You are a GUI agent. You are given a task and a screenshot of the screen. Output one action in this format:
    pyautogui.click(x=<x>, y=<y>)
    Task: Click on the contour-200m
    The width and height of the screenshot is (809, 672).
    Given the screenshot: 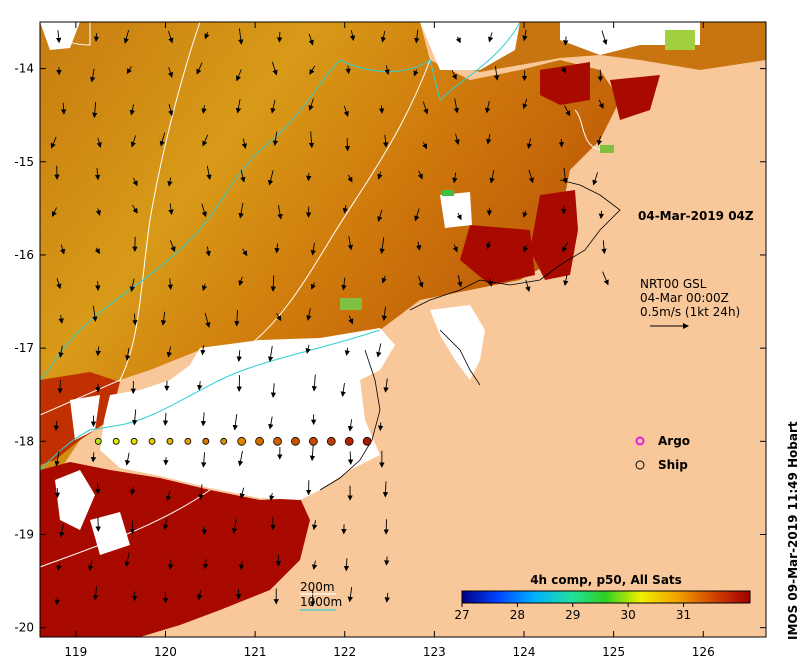 What is the action you would take?
    pyautogui.click(x=120, y=219)
    